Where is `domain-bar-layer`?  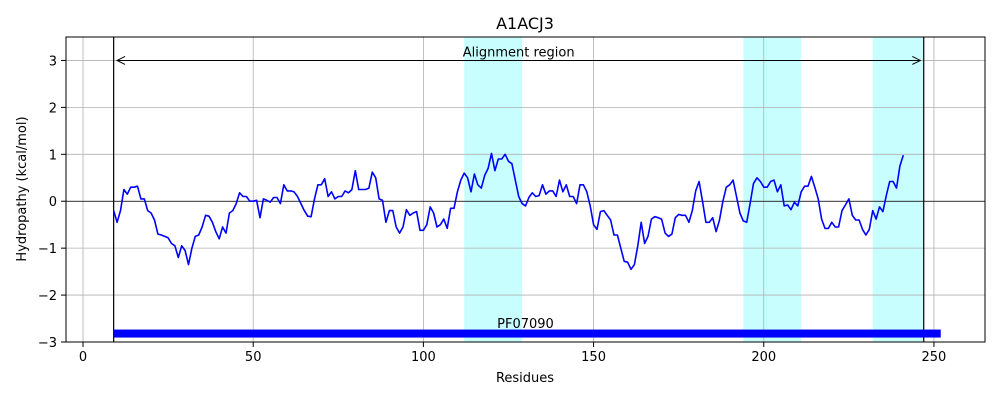 domain-bar-layer is located at coordinates (527, 333).